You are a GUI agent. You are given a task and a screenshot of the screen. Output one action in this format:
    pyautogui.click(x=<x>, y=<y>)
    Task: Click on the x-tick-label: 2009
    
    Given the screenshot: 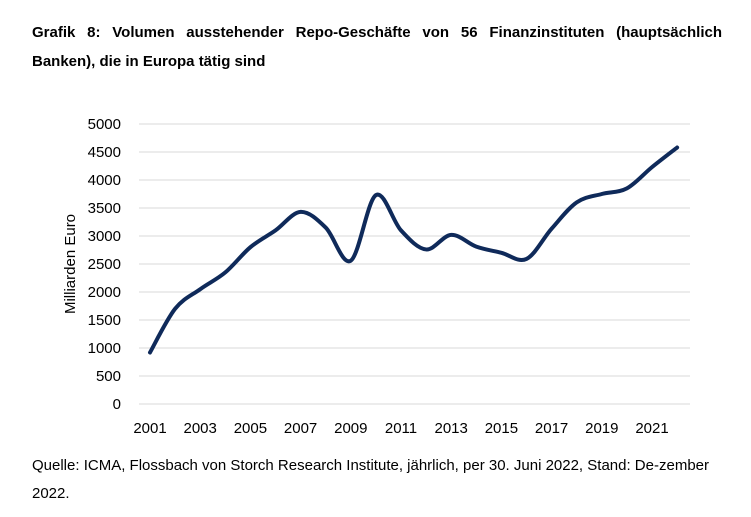 What is the action you would take?
    pyautogui.click(x=350, y=428)
    